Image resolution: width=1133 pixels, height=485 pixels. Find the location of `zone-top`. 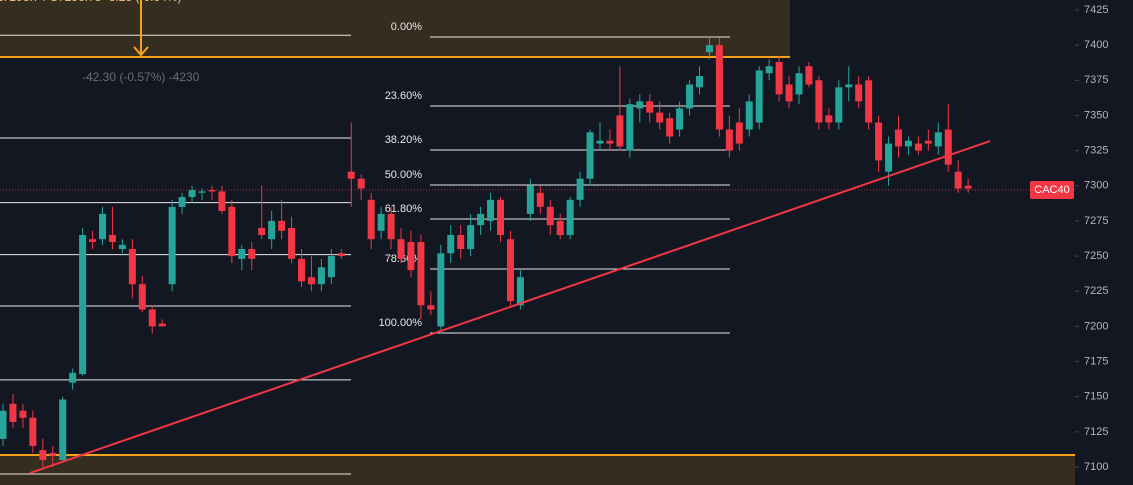

zone-top is located at coordinates (395, 28).